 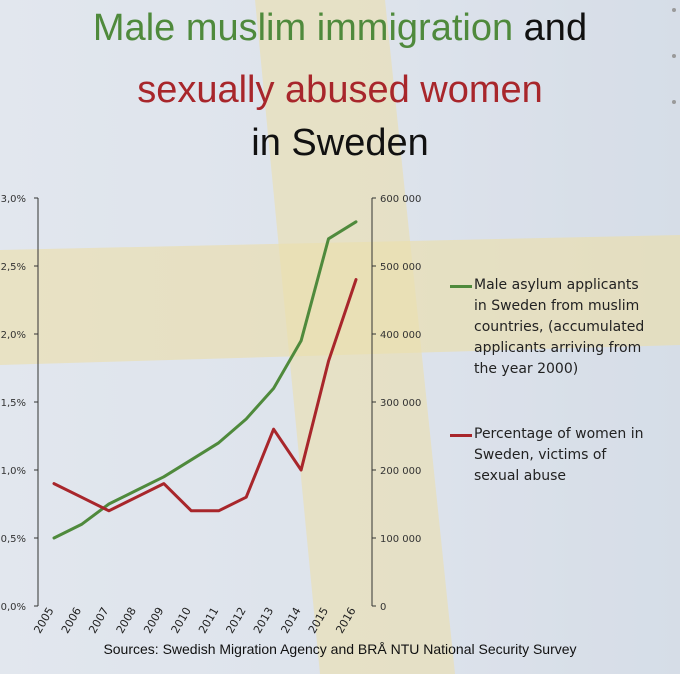 What do you see at coordinates (461, 435) in the screenshot?
I see `legend-swatch-red` at bounding box center [461, 435].